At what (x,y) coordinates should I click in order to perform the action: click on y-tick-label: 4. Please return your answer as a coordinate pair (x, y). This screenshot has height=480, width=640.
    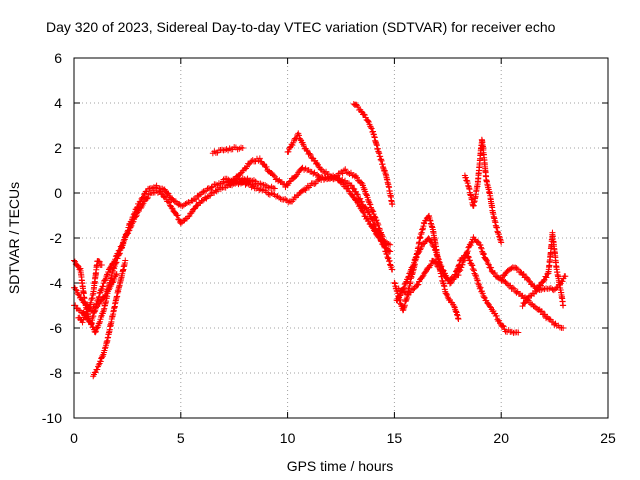
    Looking at the image, I should click on (58, 103).